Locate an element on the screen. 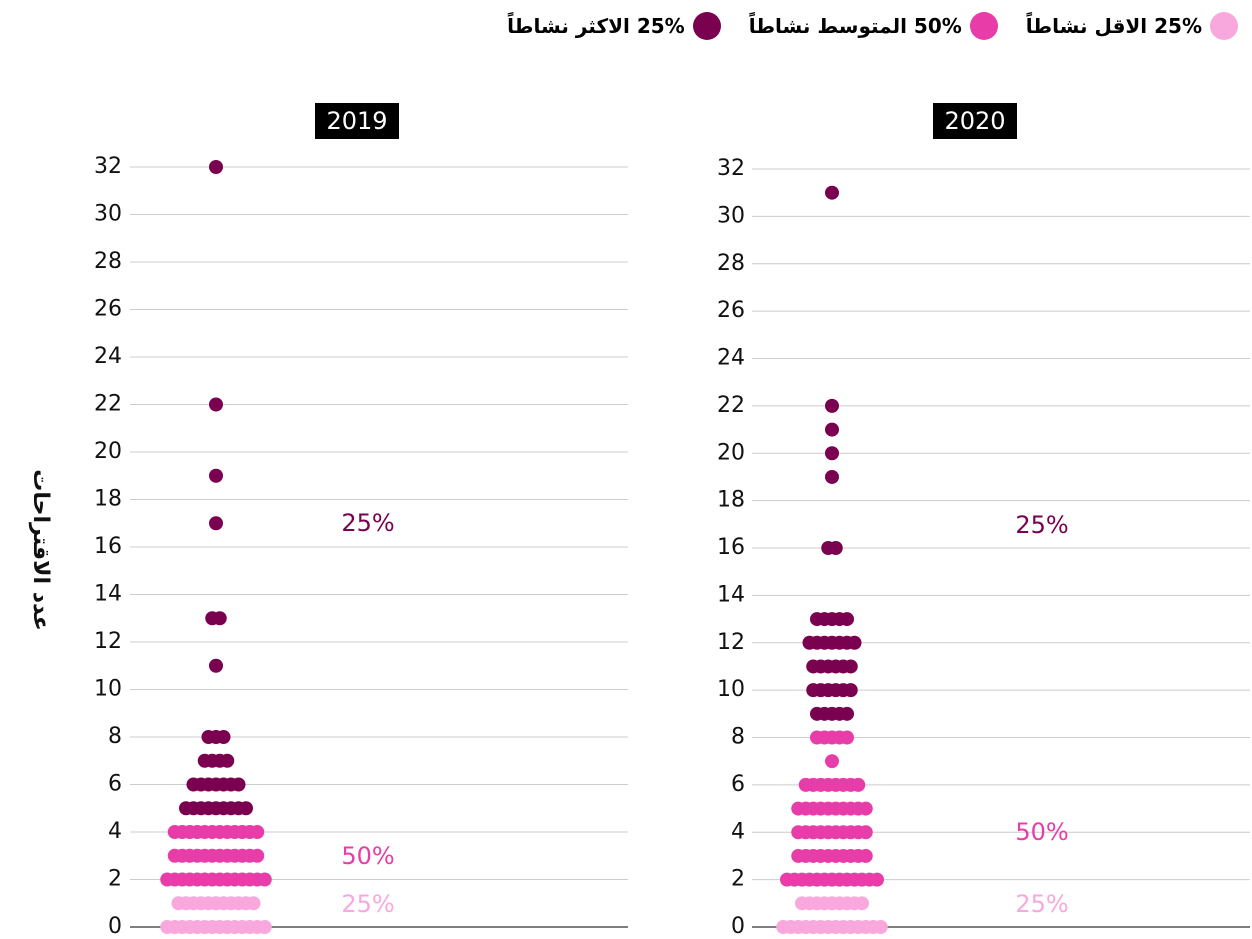 The height and width of the screenshot is (939, 1252). legend-item: 25% الاقل نشاطاً is located at coordinates (1132, 26).